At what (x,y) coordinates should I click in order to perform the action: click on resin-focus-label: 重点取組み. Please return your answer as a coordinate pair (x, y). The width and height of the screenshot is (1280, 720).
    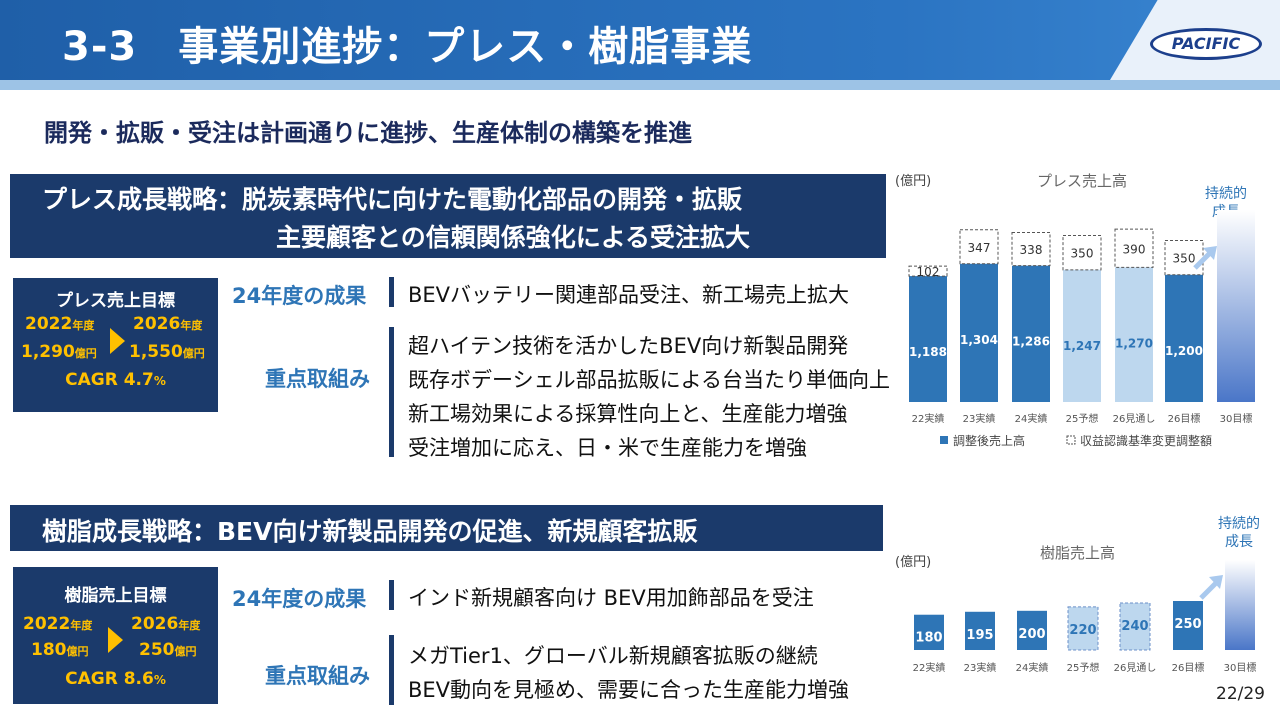
    Looking at the image, I should click on (317, 676).